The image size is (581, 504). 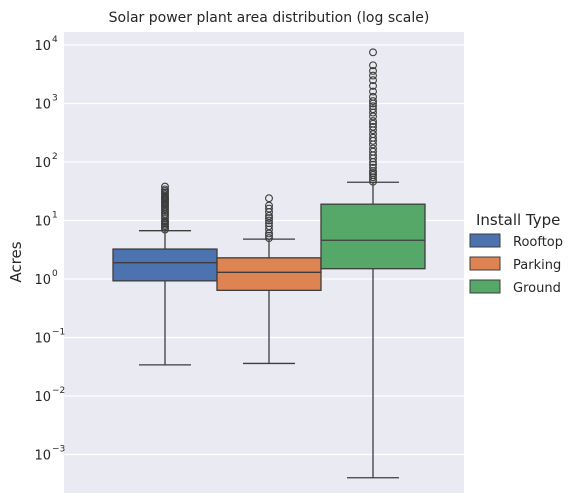 I want to click on box-rooftop, so click(x=165, y=274).